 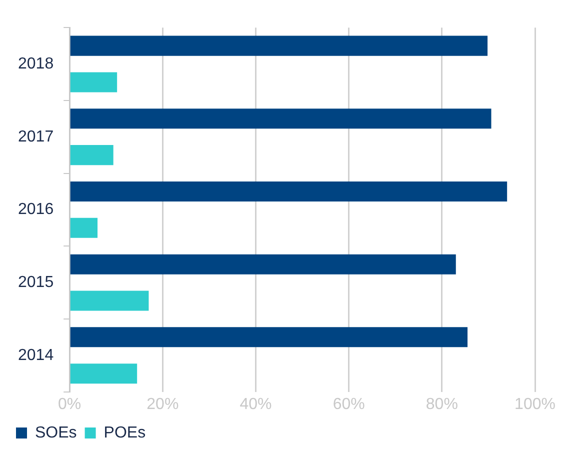 I want to click on legend-label: POEs, so click(x=125, y=433).